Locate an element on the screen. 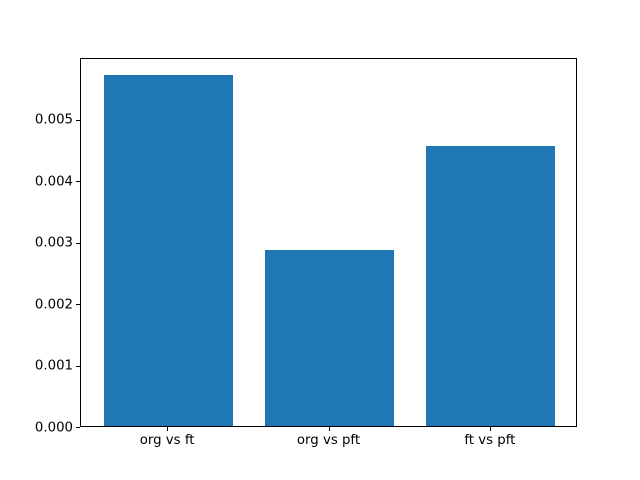 This screenshot has height=480, width=640. y-axis-tick-label: 0.000 is located at coordinates (53, 427).